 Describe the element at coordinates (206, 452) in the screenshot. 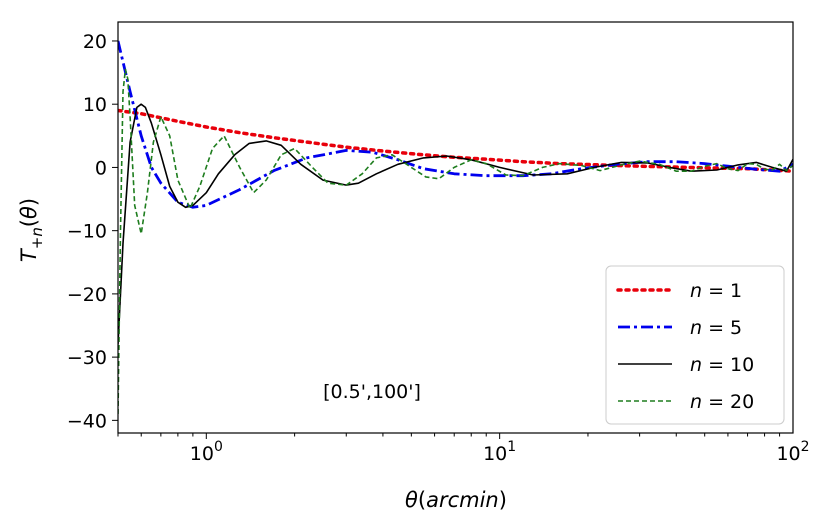

I see `x-tick-label: 10⁰` at that location.